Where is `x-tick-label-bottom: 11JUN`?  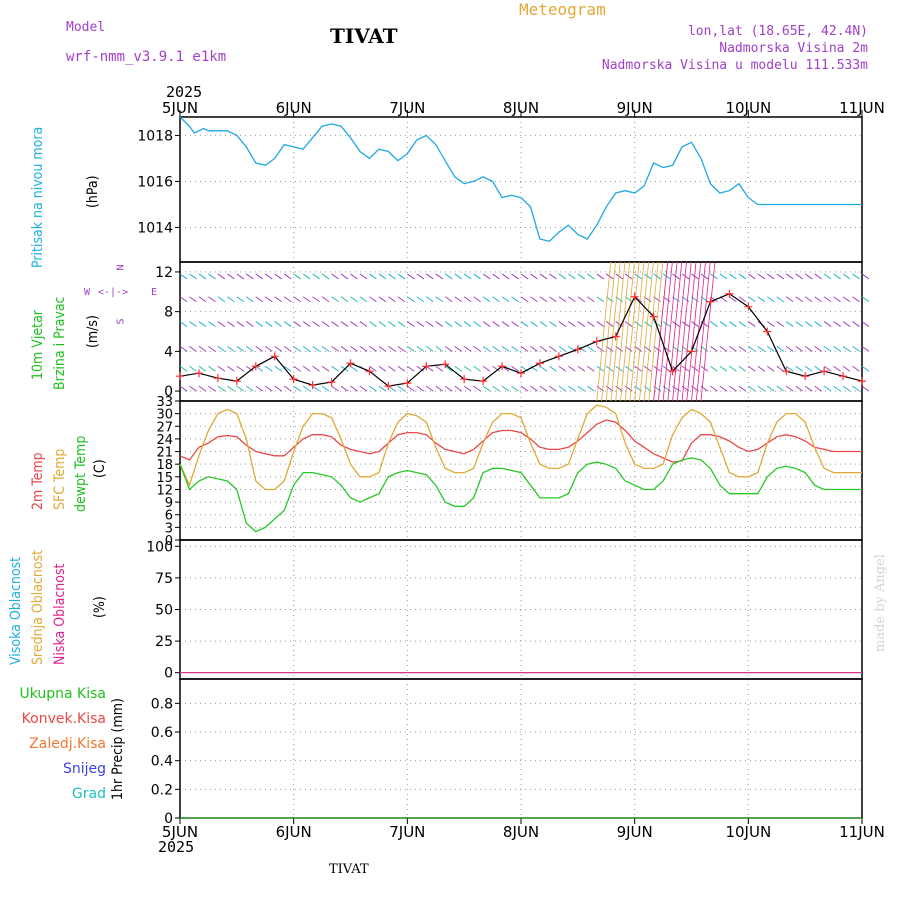
x-tick-label-bottom: 11JUN is located at coordinates (862, 832).